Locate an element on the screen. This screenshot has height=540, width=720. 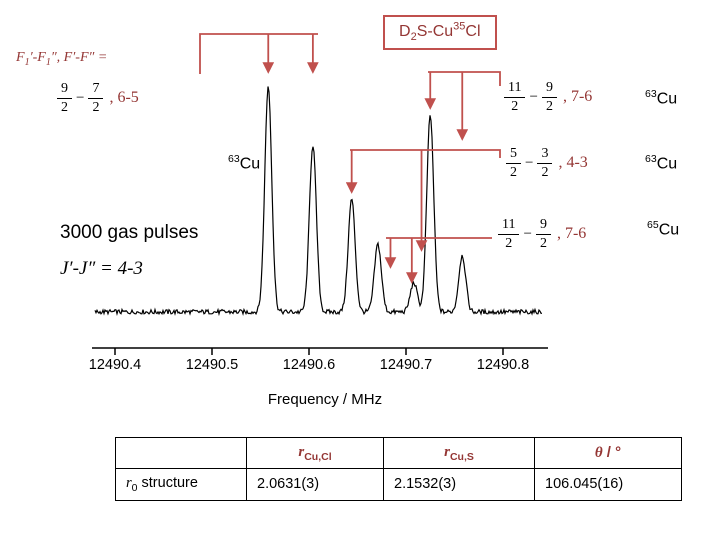
j-transition-label: J′-J″ = 4-3 is located at coordinates (101, 268).